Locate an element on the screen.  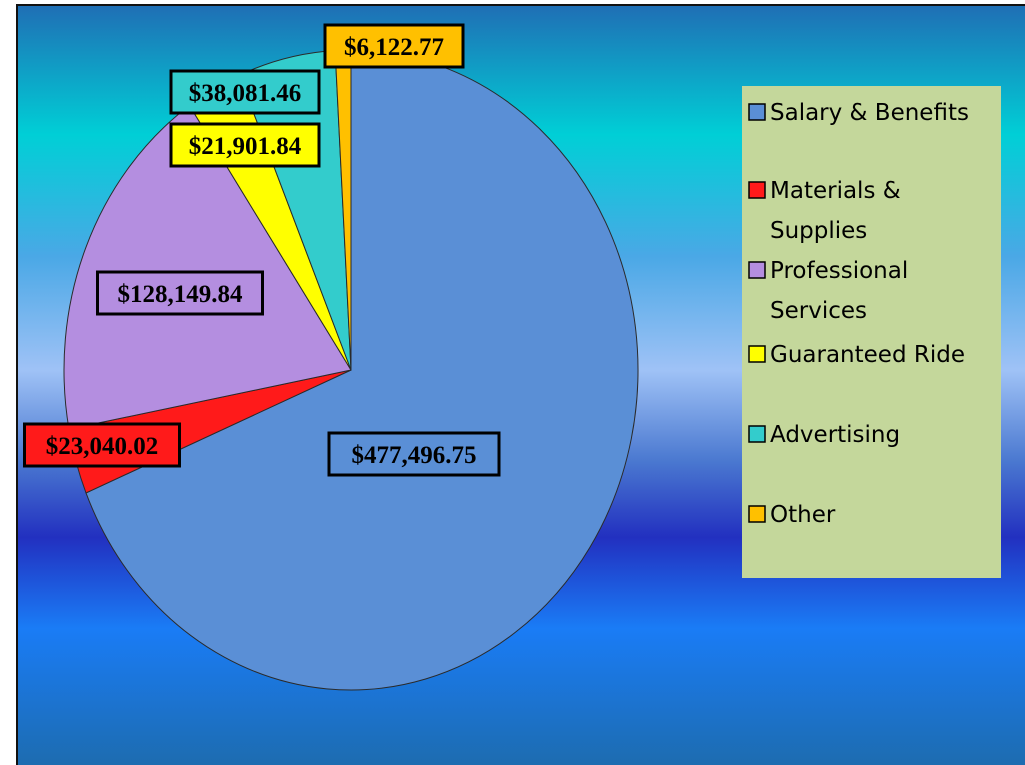
data-label-materials-and-supplies: $23,040.02 is located at coordinates (102, 445).